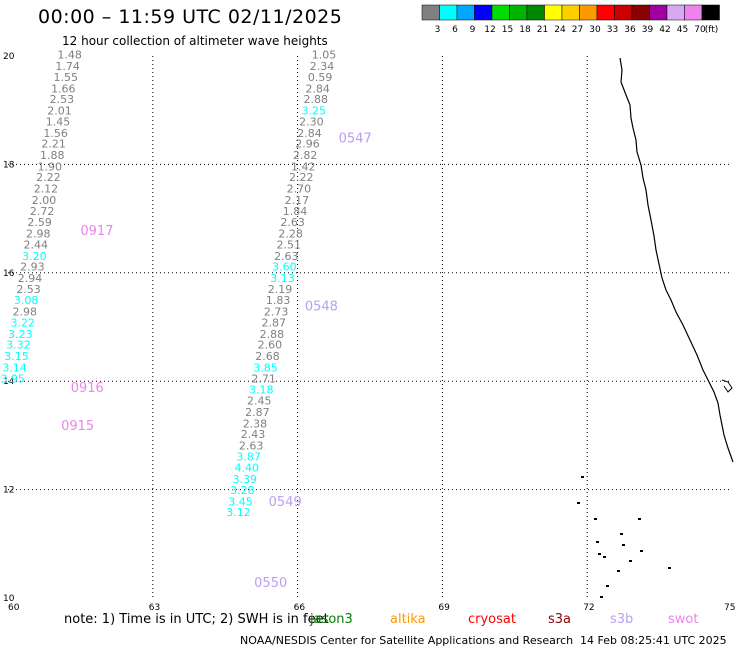 Image resolution: width=740 pixels, height=650 pixels. I want to click on lon-tick-label: 69, so click(444, 608).